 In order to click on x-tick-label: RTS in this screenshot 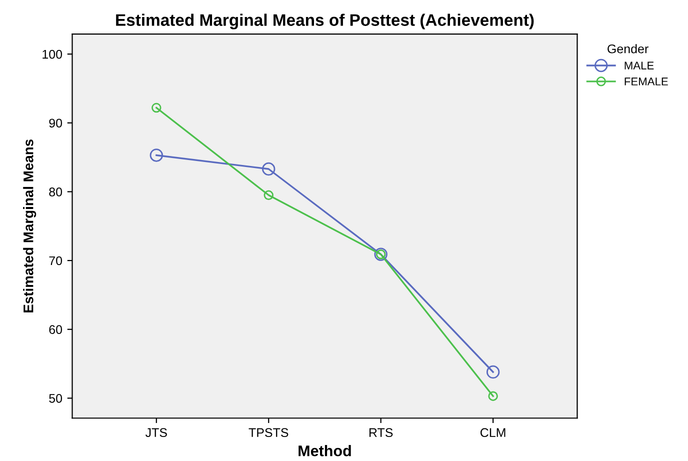, I will do `click(381, 433)`.